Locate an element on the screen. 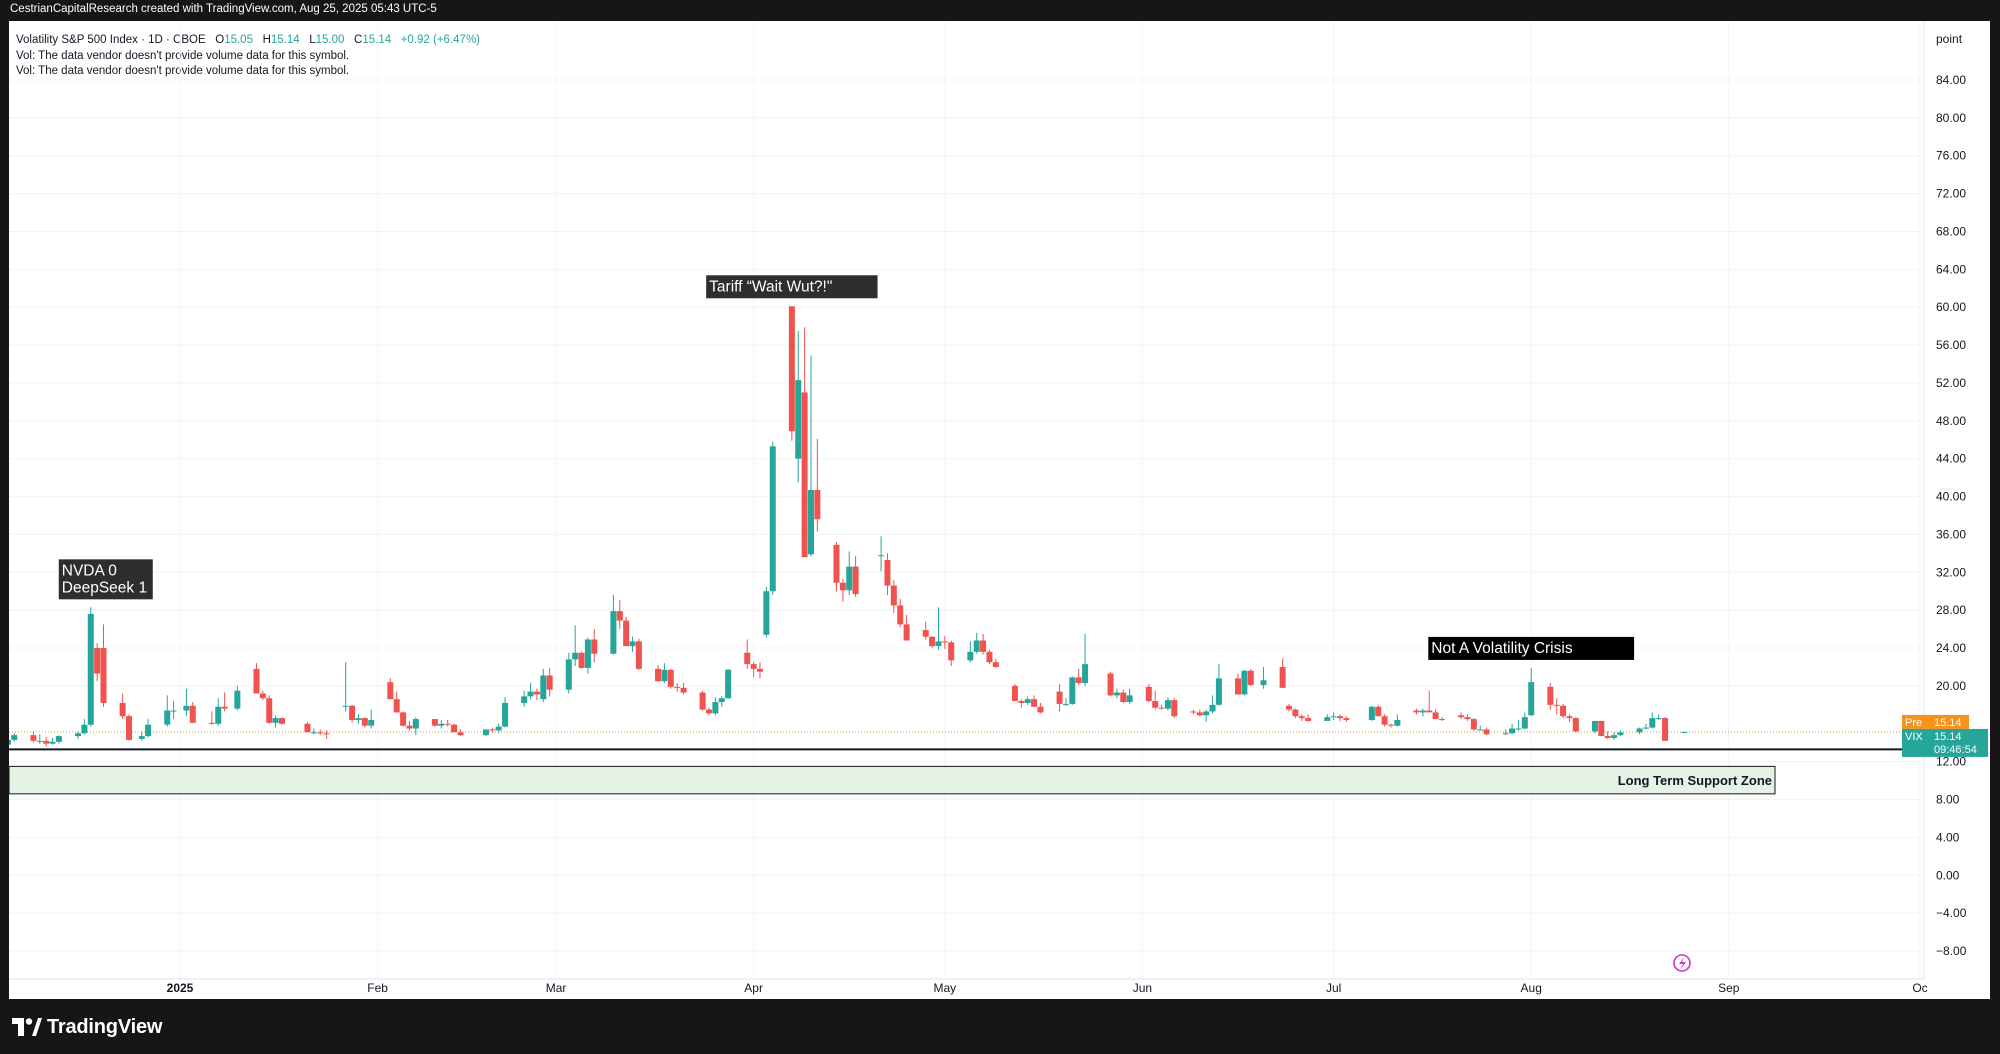  high-value: 15.14 is located at coordinates (285, 40).